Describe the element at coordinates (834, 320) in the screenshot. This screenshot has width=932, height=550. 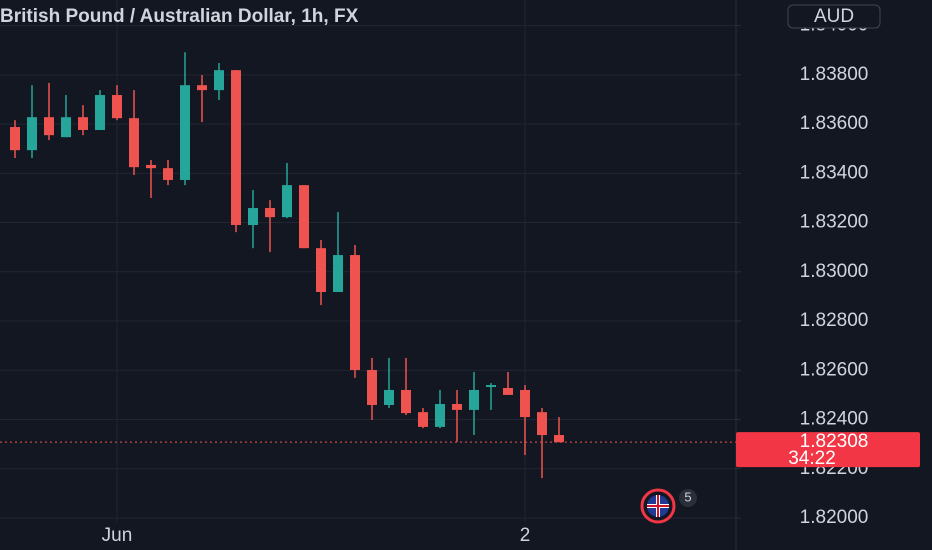
I see `y-tick-label: 1.82800` at that location.